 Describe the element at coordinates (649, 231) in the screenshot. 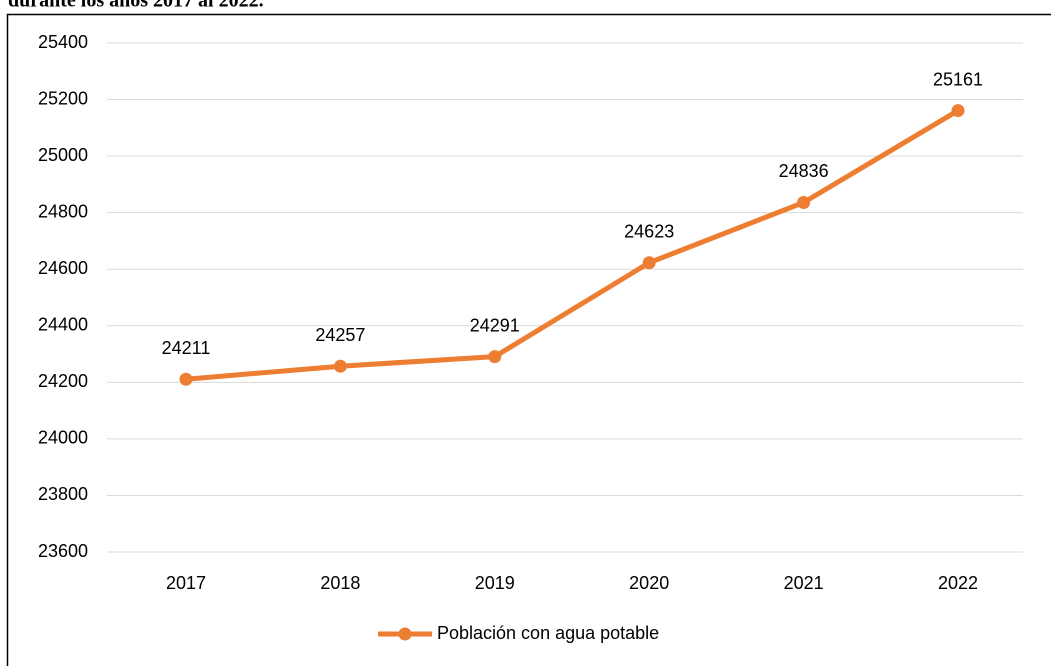

I see `data-label: 24623` at that location.